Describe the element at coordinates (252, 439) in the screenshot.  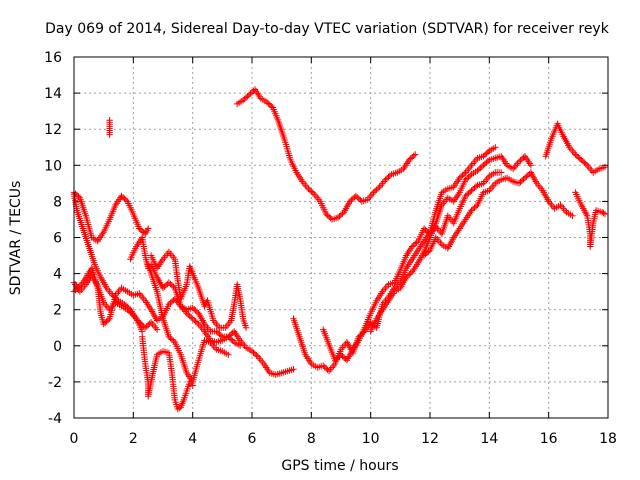
I see `x-tick-label: 6` at that location.